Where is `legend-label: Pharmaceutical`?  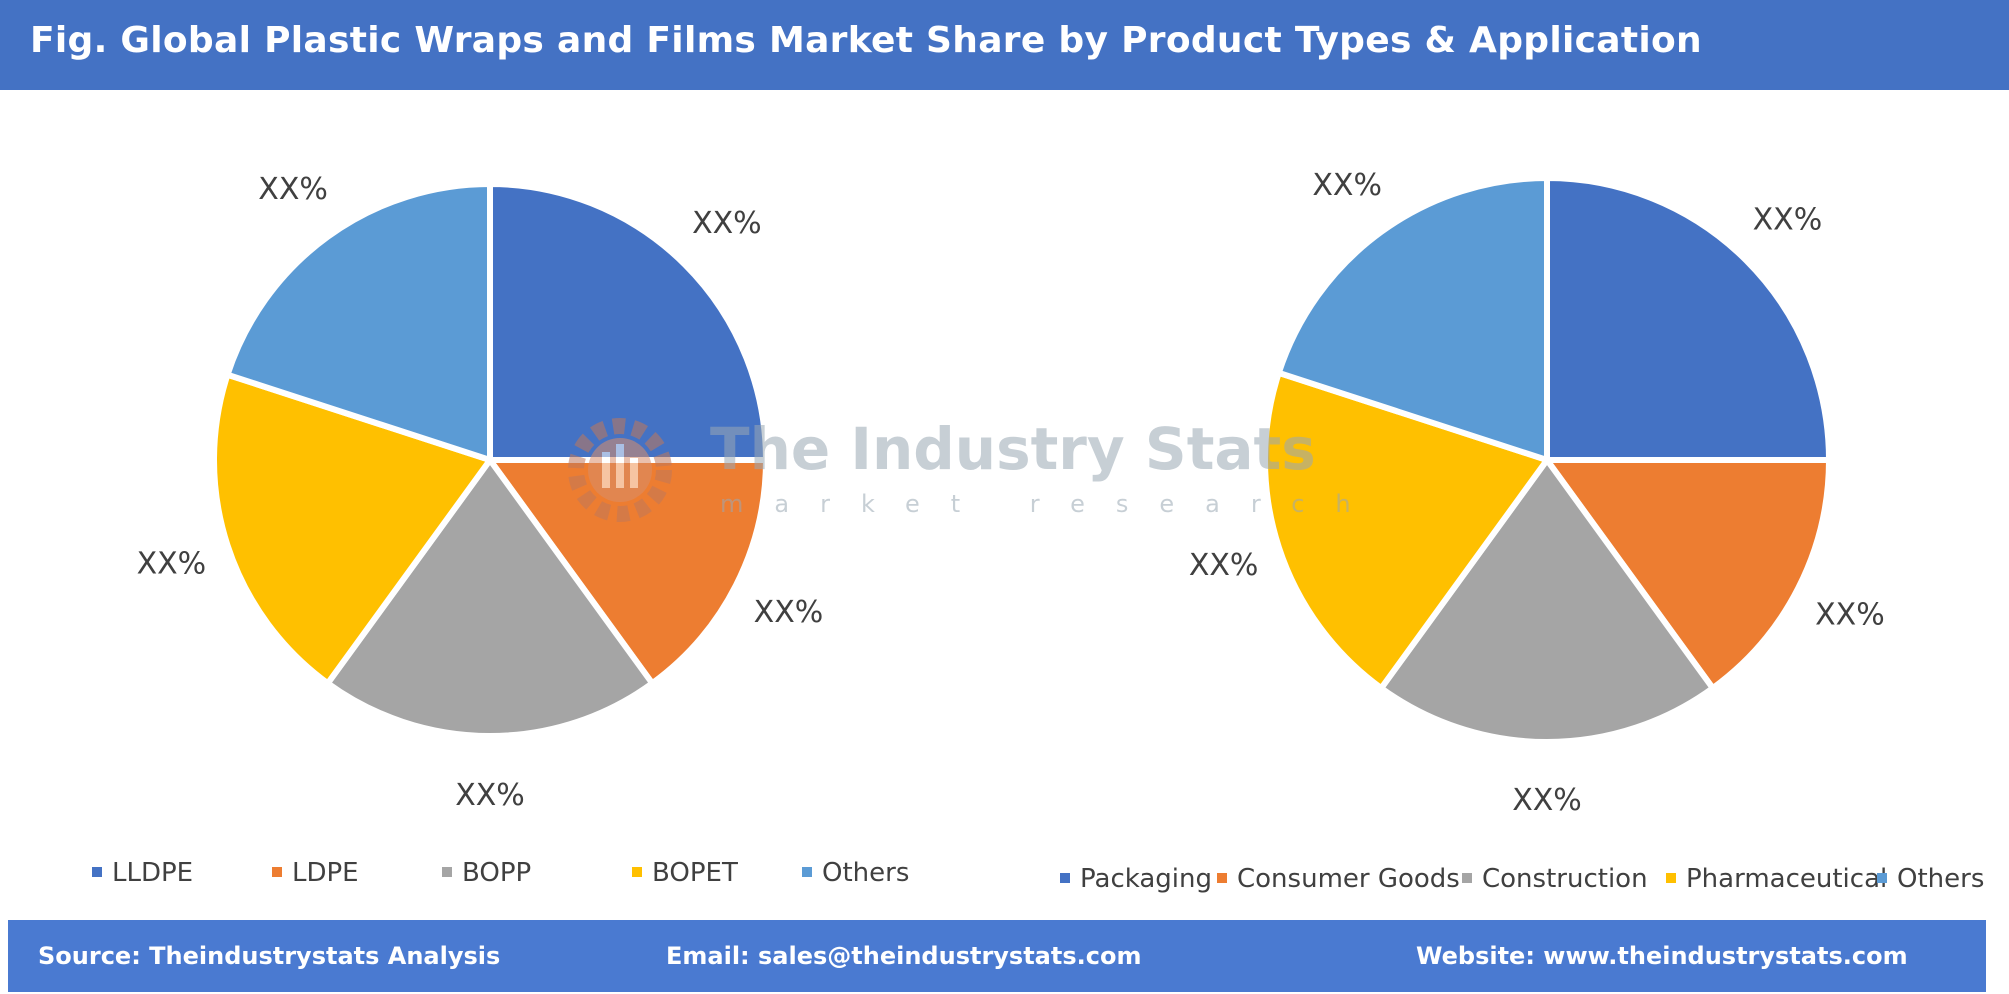 legend-label: Pharmaceutical is located at coordinates (1787, 879).